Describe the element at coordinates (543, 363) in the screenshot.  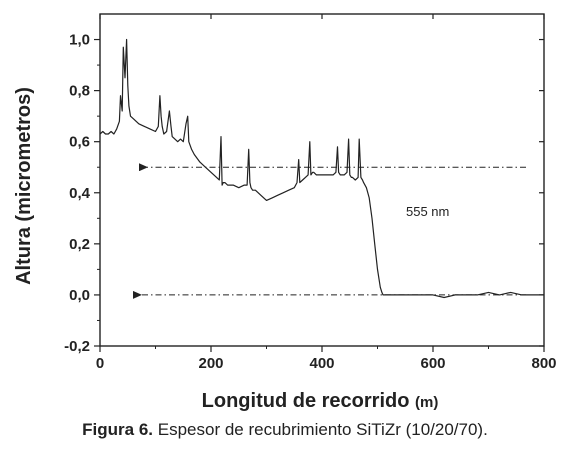
I see `x-tick-label: 800` at that location.